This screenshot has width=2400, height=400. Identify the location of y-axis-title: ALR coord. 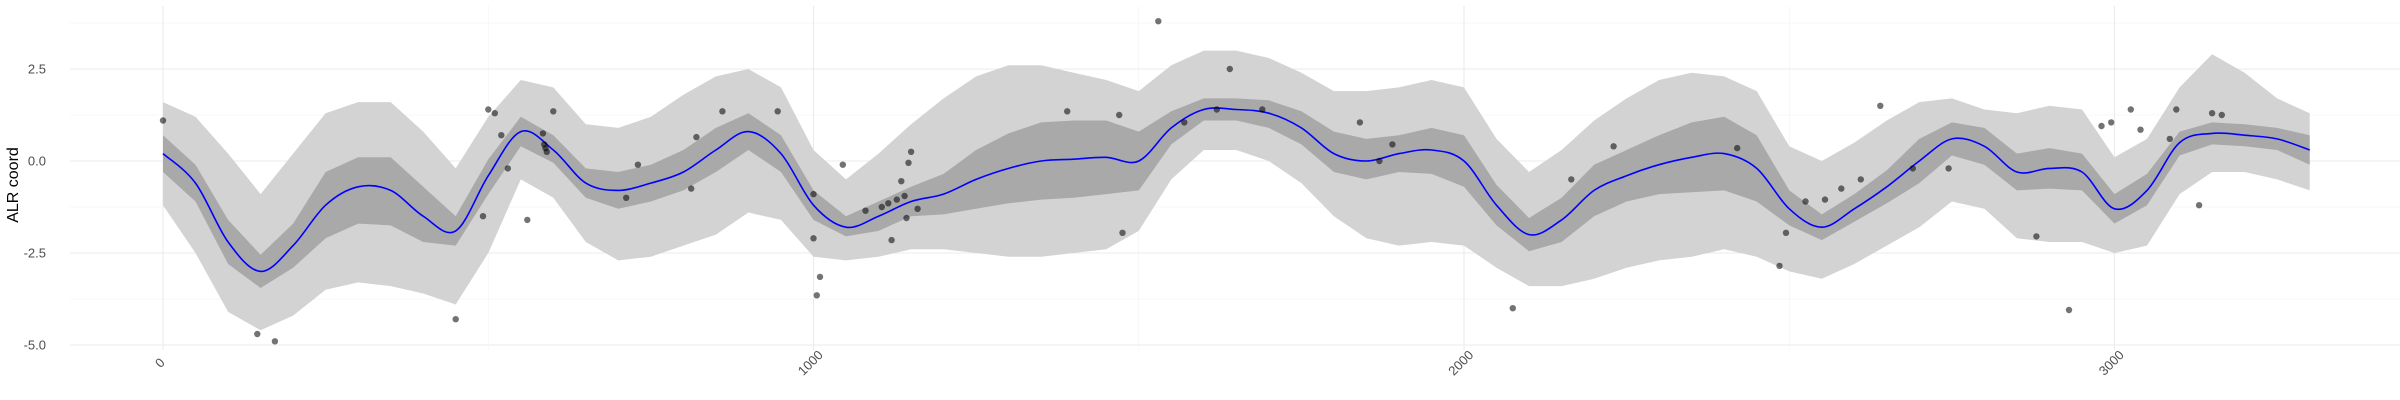
(13, 185).